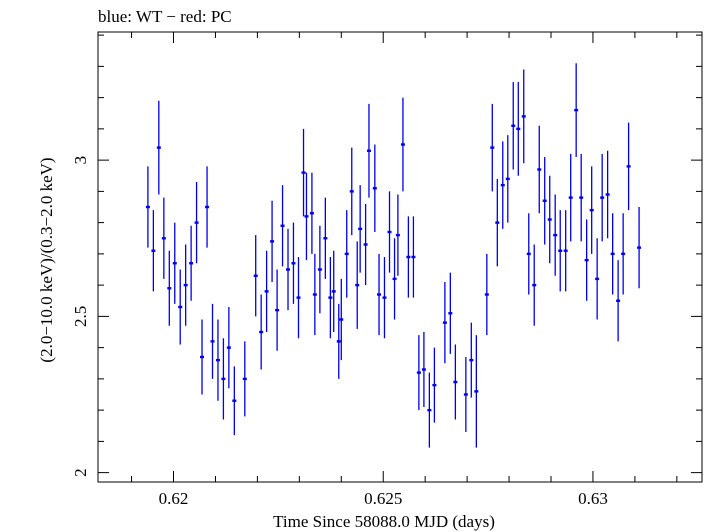 The width and height of the screenshot is (705, 532). I want to click on y-tick-label: 2.5, so click(80, 316).